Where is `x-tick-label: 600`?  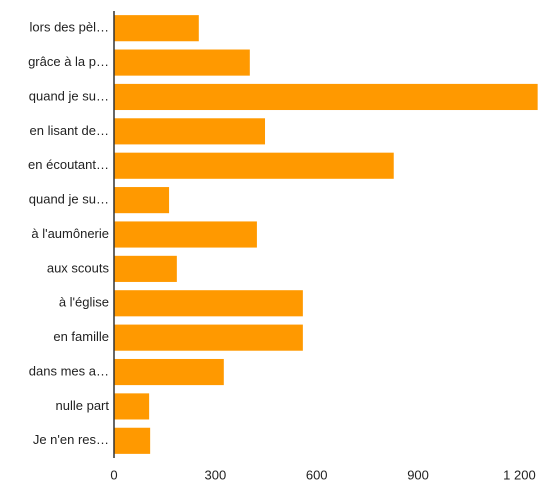 x-tick-label: 600 is located at coordinates (317, 474).